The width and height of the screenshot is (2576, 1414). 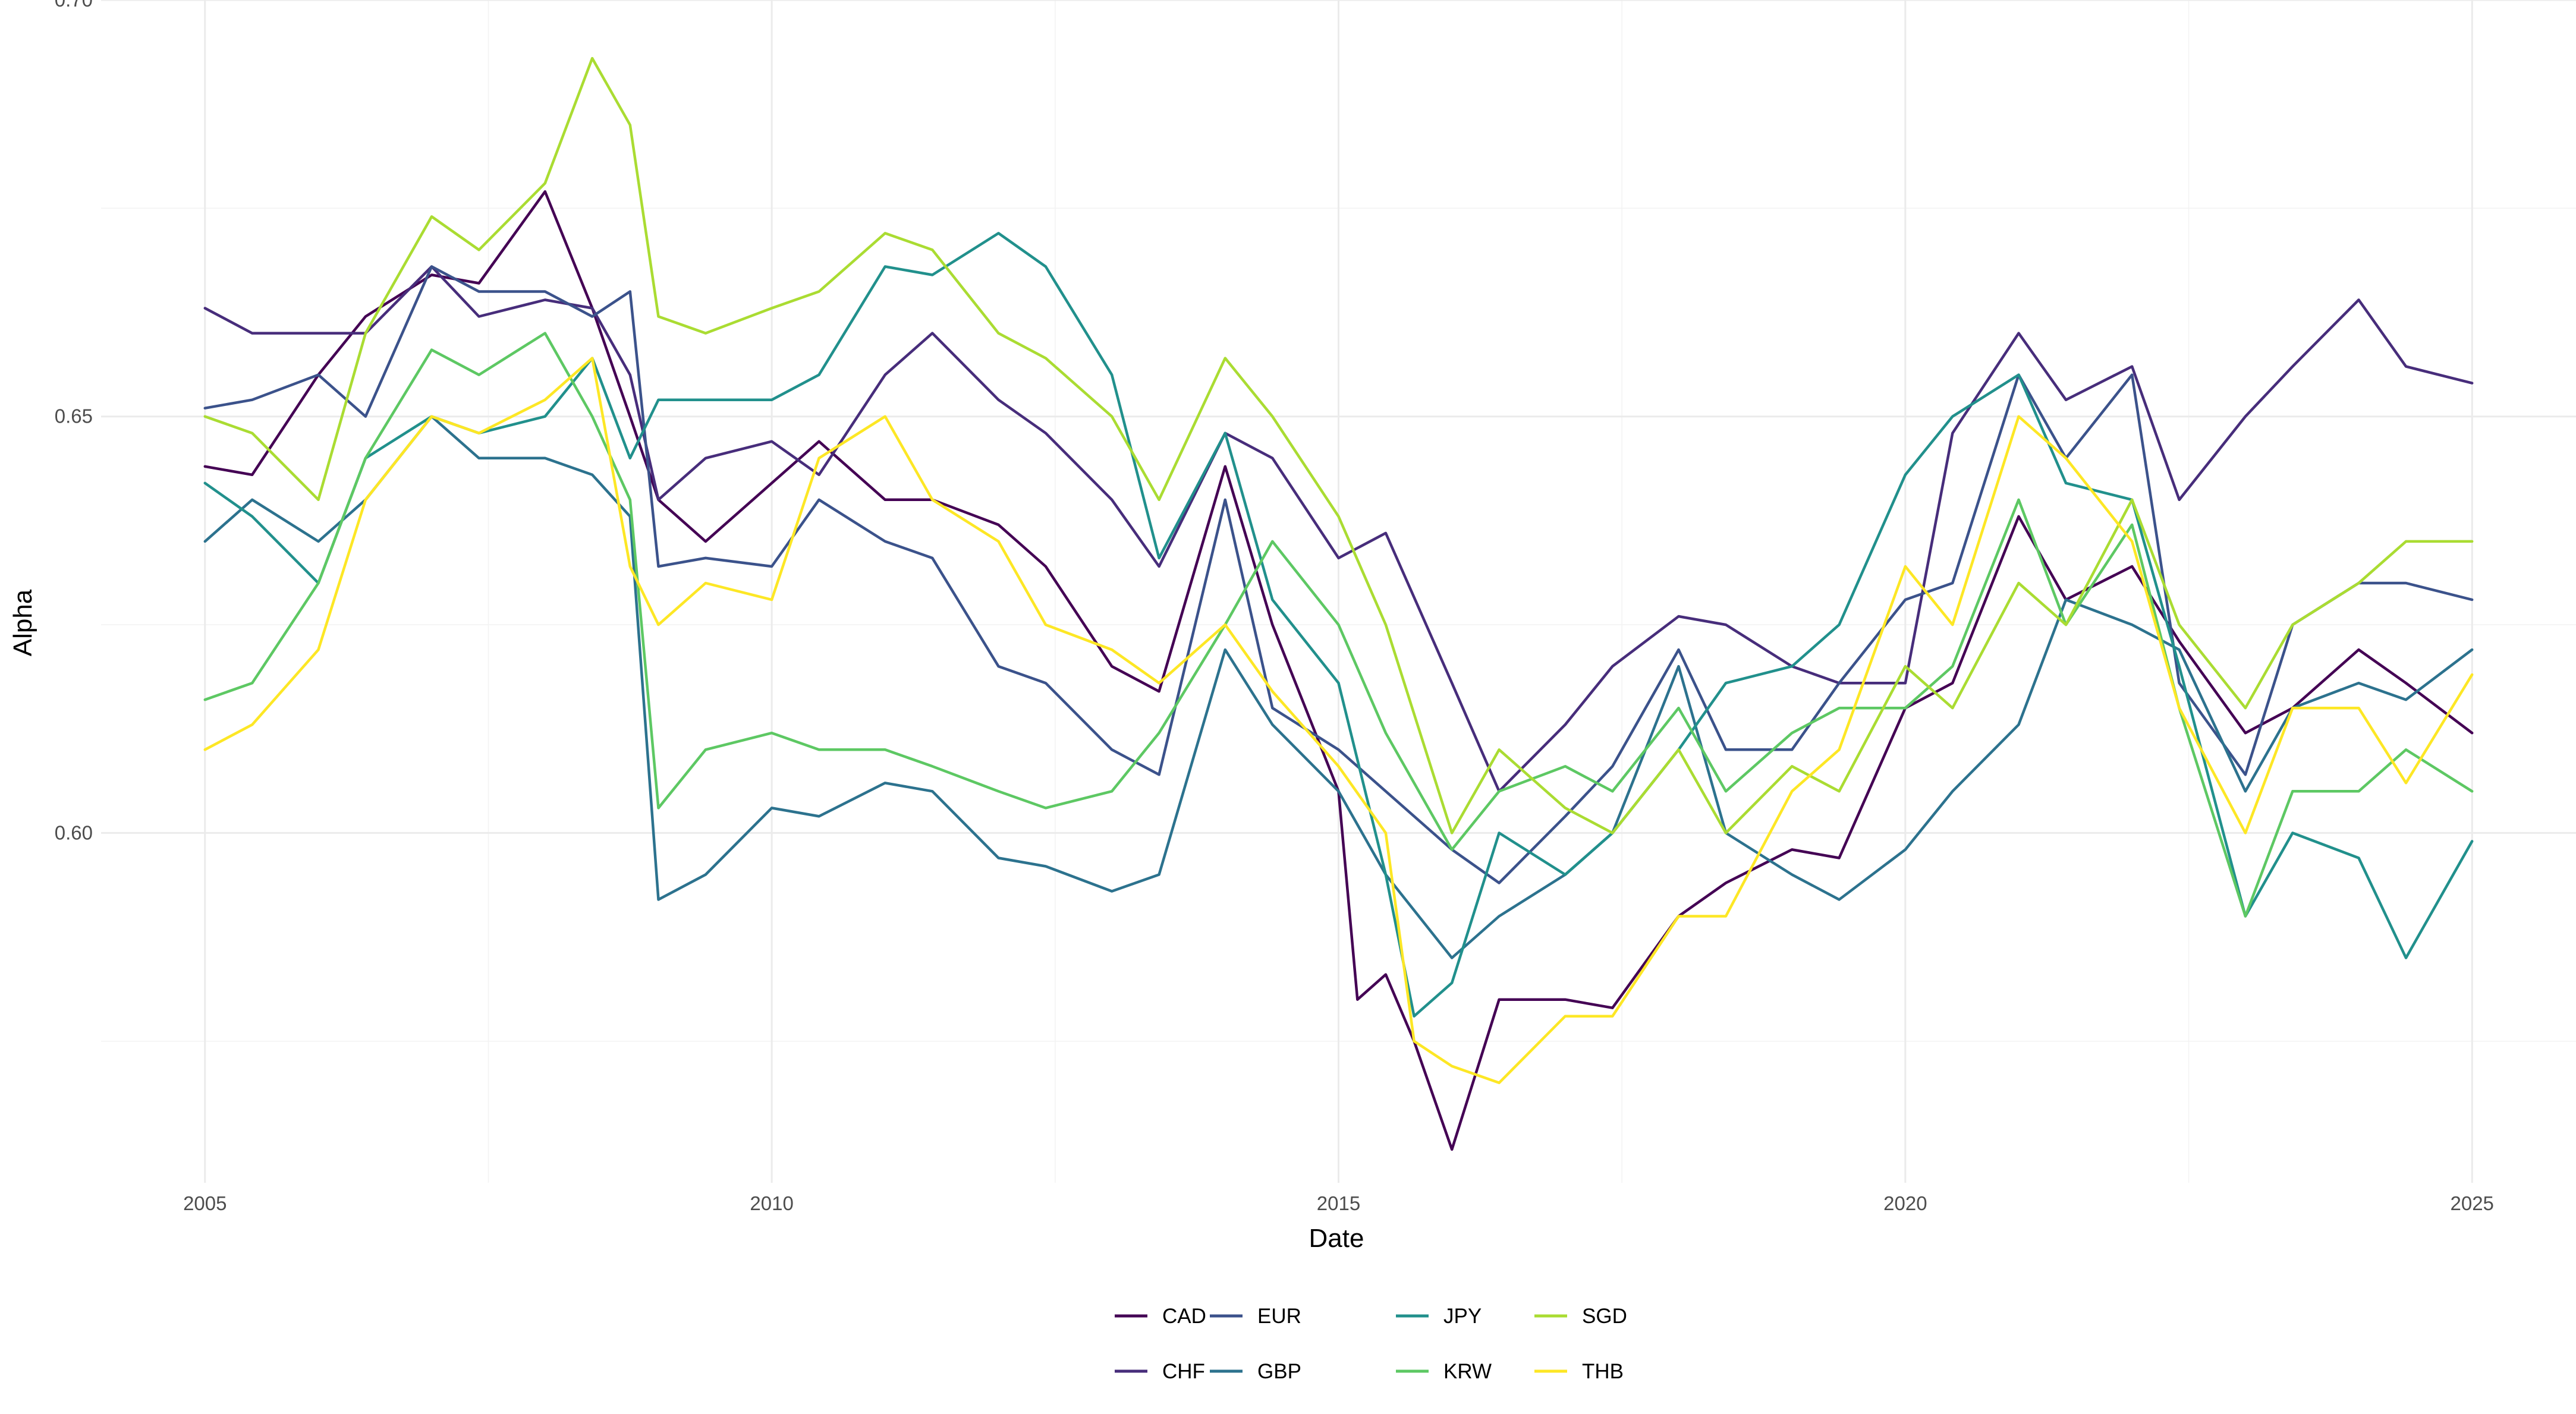 I want to click on y-axis-title: Alpha, so click(x=22, y=622).